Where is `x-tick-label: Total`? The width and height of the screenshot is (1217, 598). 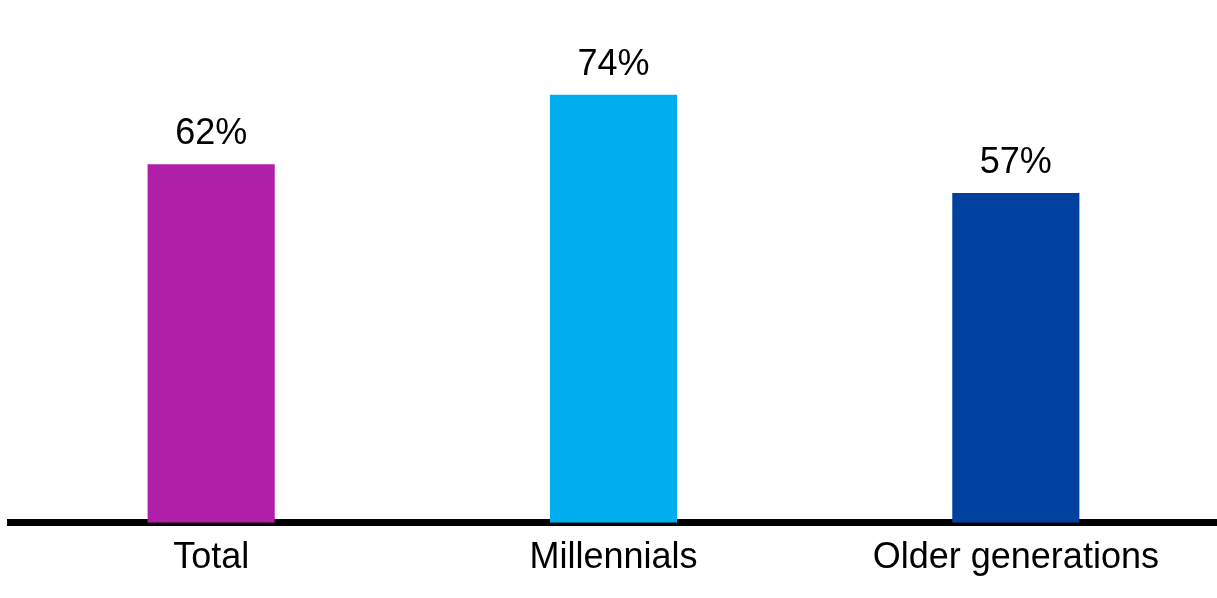 x-tick-label: Total is located at coordinates (211, 556).